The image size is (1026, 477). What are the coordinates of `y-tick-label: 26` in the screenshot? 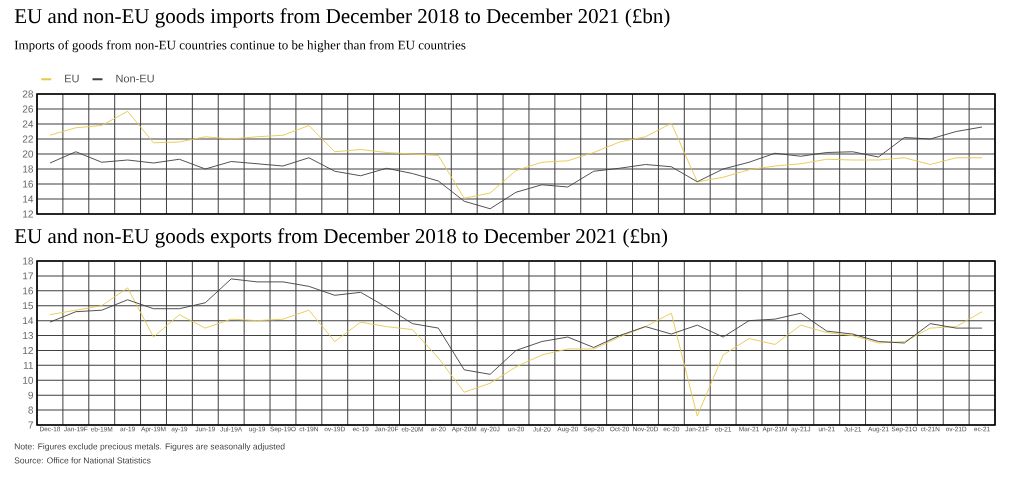 It's located at (28, 109).